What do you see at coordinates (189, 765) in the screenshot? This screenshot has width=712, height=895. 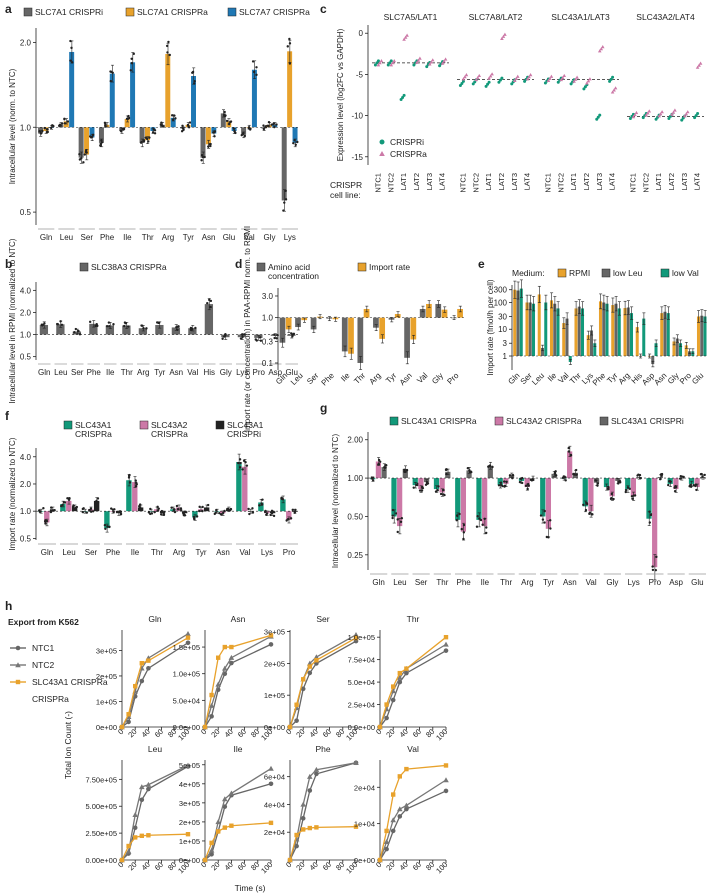 I see `y-tick-label: 5e+05` at bounding box center [189, 765].